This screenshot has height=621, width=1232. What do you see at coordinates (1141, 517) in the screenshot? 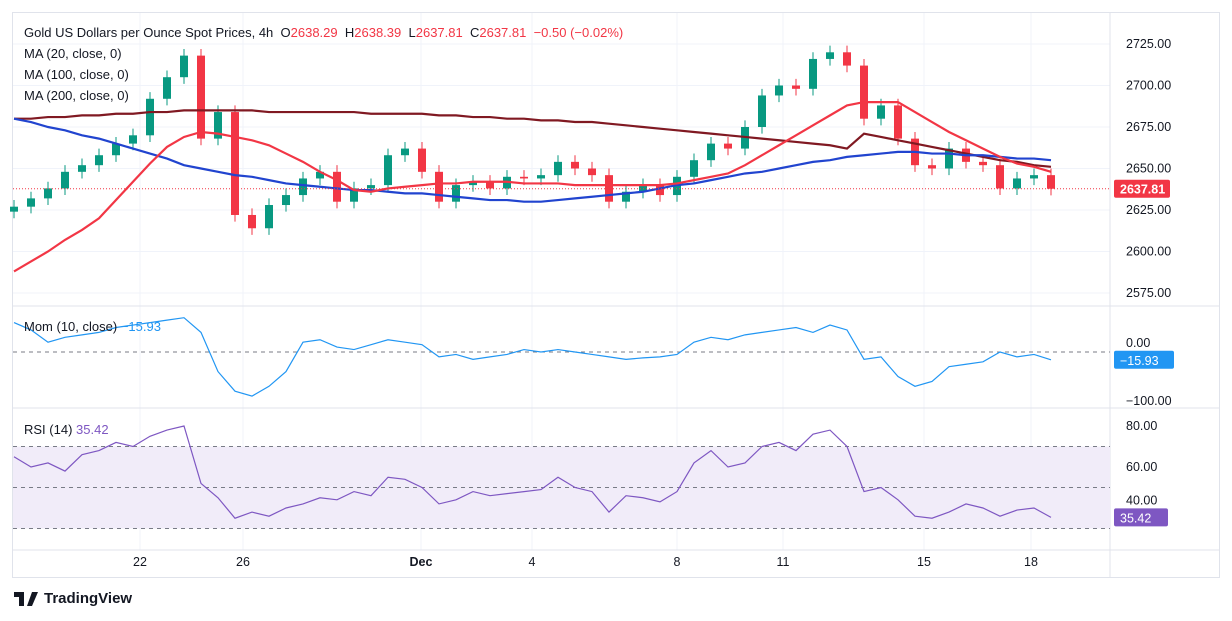
I see `rsi-value-badge` at bounding box center [1141, 517].